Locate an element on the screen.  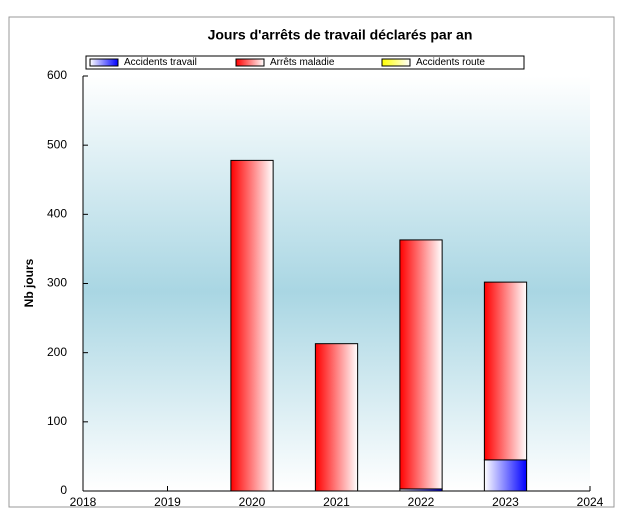
x-tick-label: 2020 is located at coordinates (252, 502).